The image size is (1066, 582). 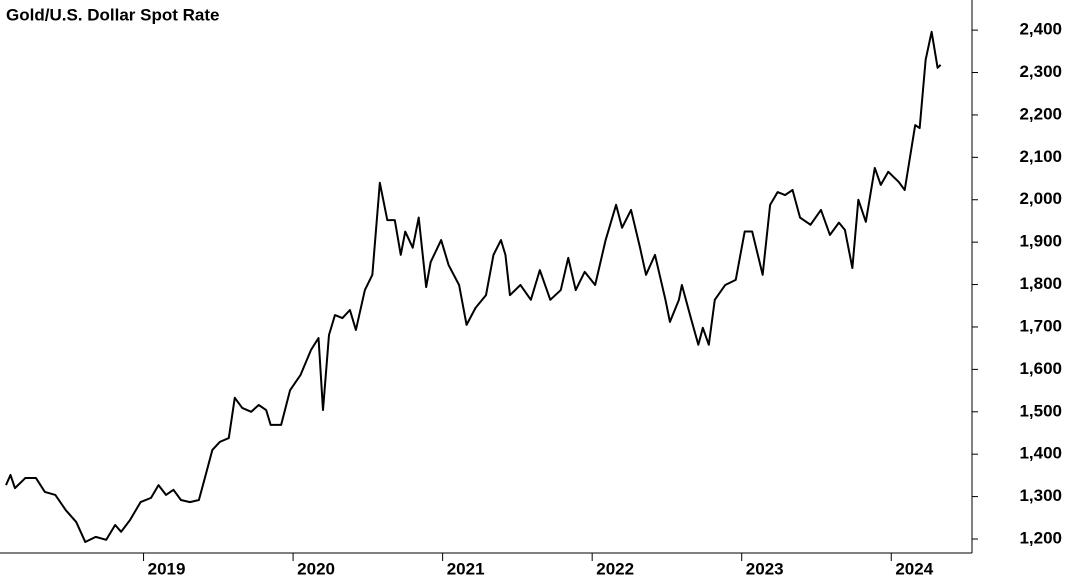 I want to click on y-tick-label: 2,100, so click(x=1040, y=156).